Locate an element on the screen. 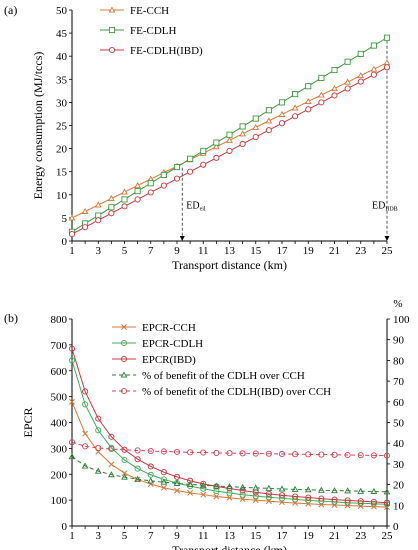 The height and width of the screenshot is (550, 418). x-tick-label: 9 is located at coordinates (177, 536).